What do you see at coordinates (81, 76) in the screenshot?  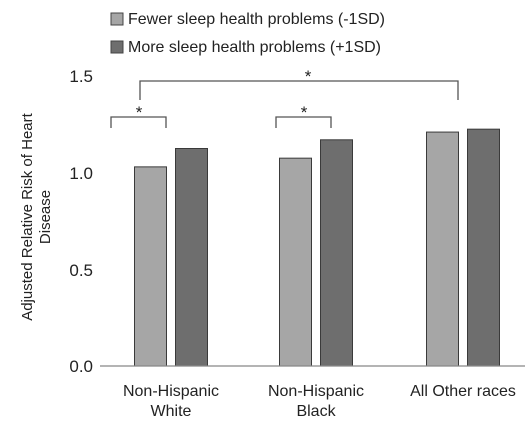 I see `y-tick-label: 1.5` at bounding box center [81, 76].